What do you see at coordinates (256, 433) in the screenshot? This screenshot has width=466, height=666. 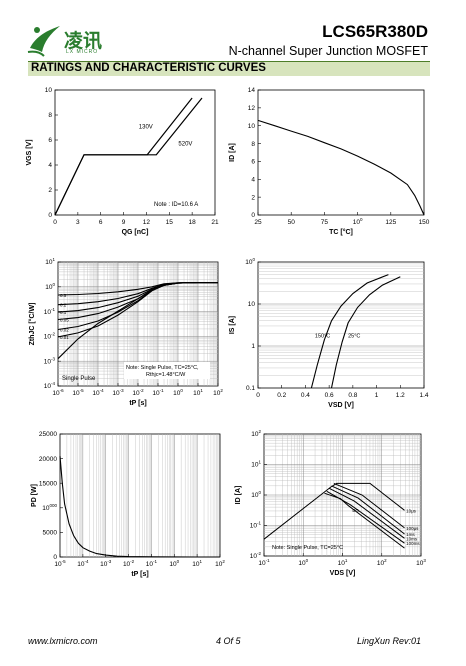 I see `y-tick-label: 10²` at bounding box center [256, 433].